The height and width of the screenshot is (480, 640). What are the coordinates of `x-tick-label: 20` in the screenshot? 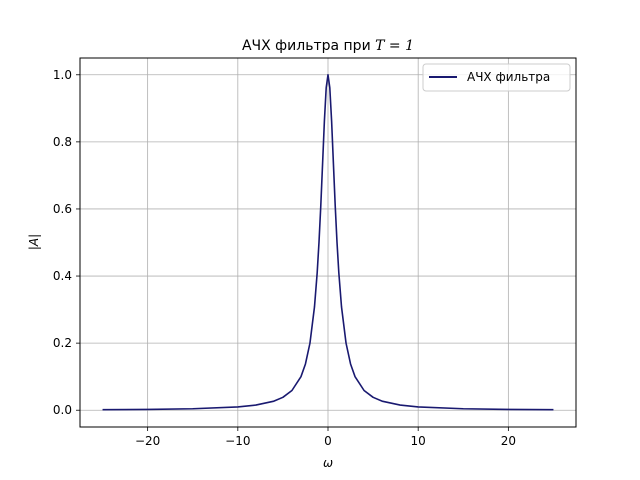 It's located at (508, 441).